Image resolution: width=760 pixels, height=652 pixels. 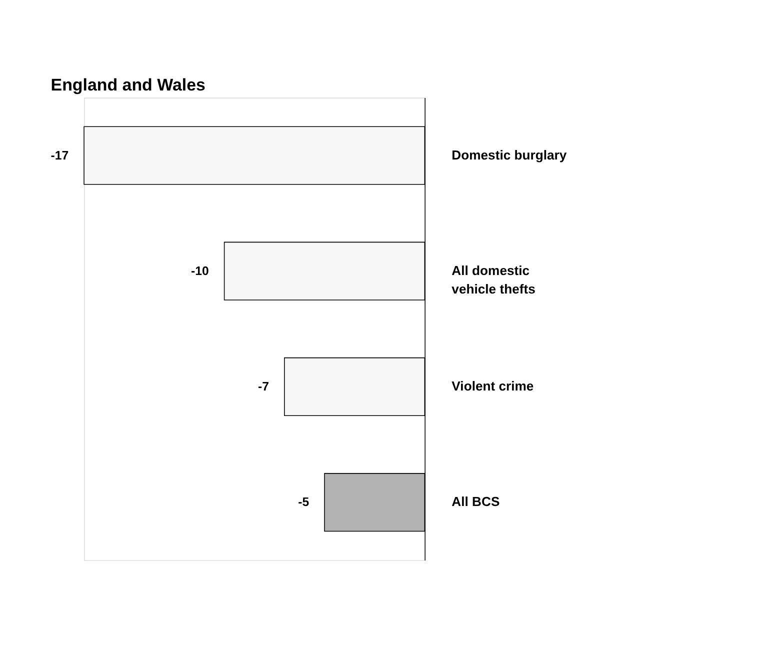 I want to click on data-label: -7, so click(x=264, y=387).